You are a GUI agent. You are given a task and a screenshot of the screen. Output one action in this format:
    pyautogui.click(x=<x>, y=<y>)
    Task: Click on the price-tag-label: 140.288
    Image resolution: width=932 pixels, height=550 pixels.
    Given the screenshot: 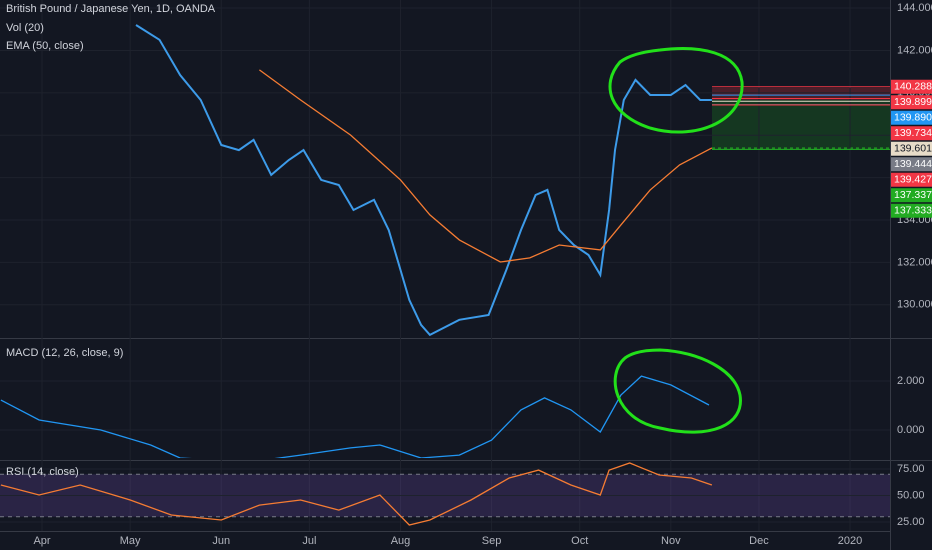 What is the action you would take?
    pyautogui.click(x=913, y=87)
    